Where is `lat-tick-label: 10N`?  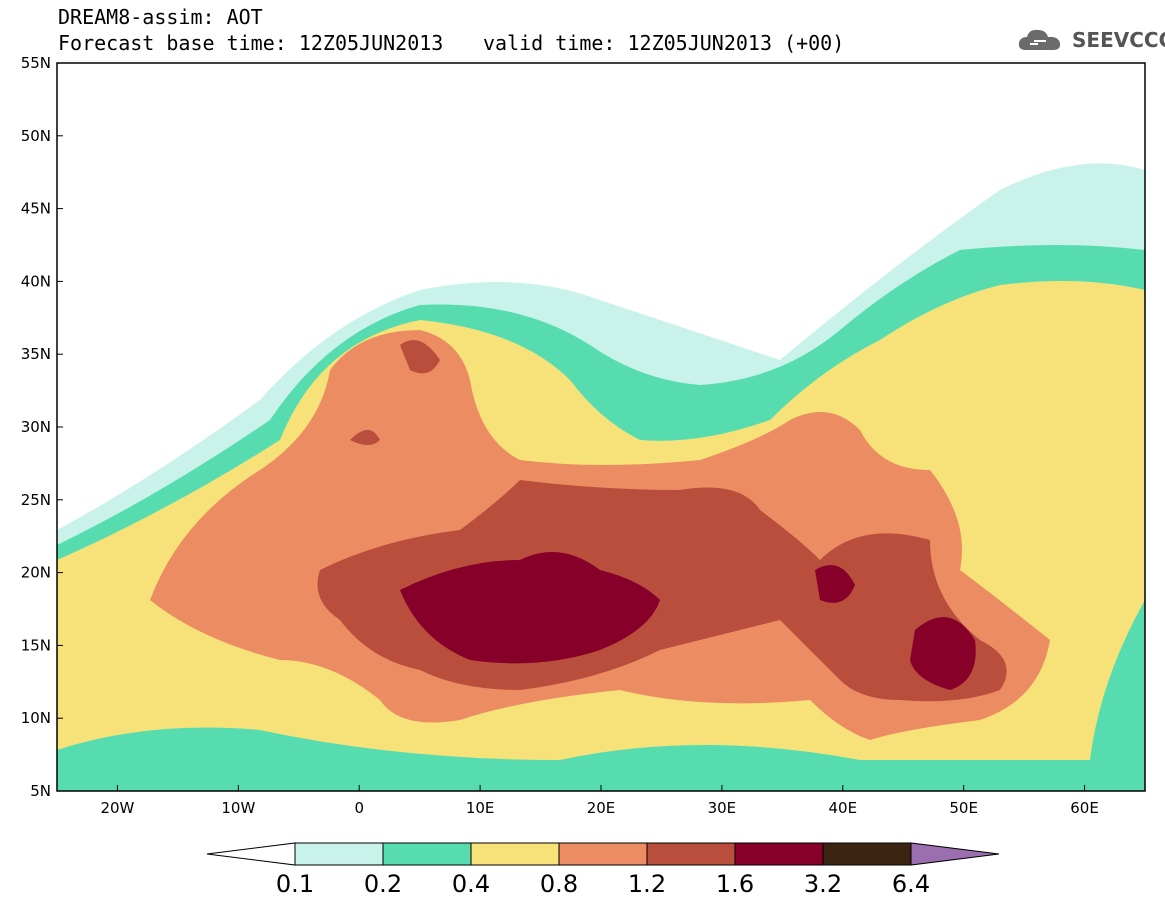
lat-tick-label: 10N is located at coordinates (36, 718).